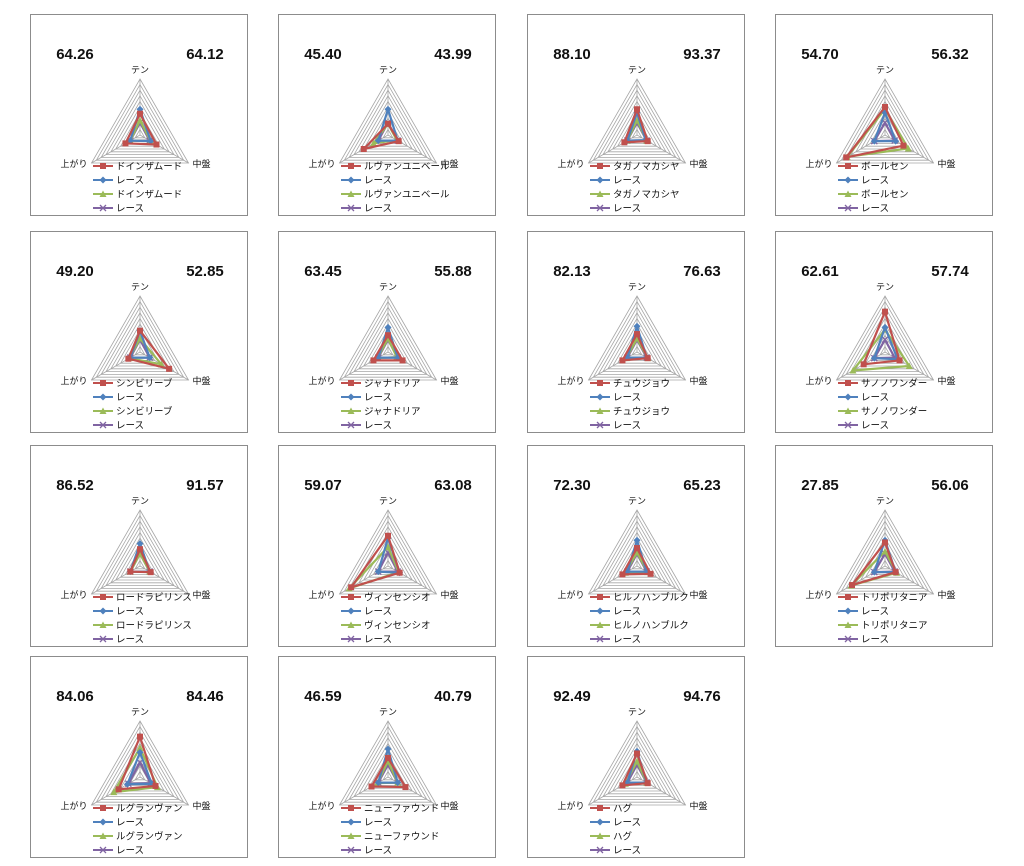 This screenshot has width=1024, height=866. What do you see at coordinates (702, 54) in the screenshot?
I see `score-right: 93.37` at bounding box center [702, 54].